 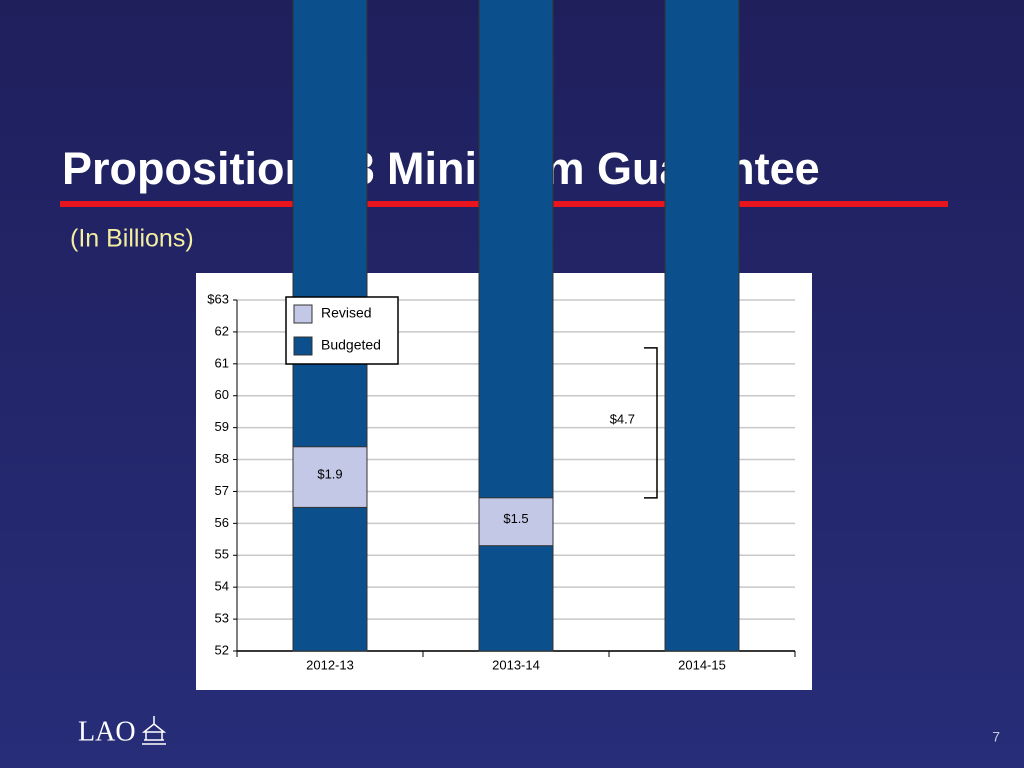 What do you see at coordinates (218, 298) in the screenshot?
I see `y-tick-label: $63` at bounding box center [218, 298].